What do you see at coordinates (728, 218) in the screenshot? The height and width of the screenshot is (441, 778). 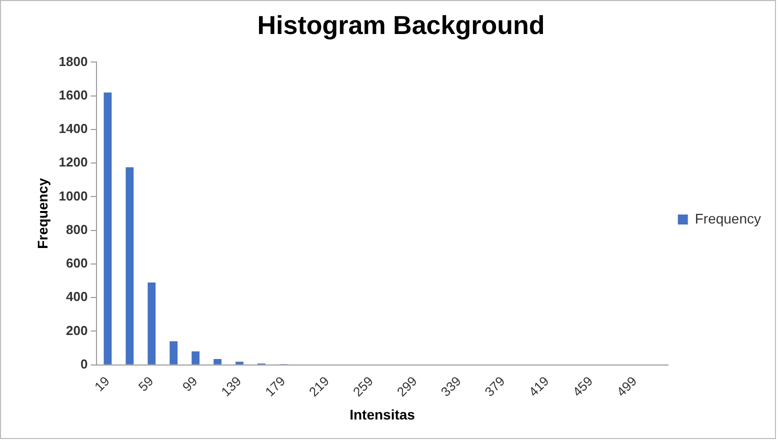 I see `legend-label: Frequency` at bounding box center [728, 218].